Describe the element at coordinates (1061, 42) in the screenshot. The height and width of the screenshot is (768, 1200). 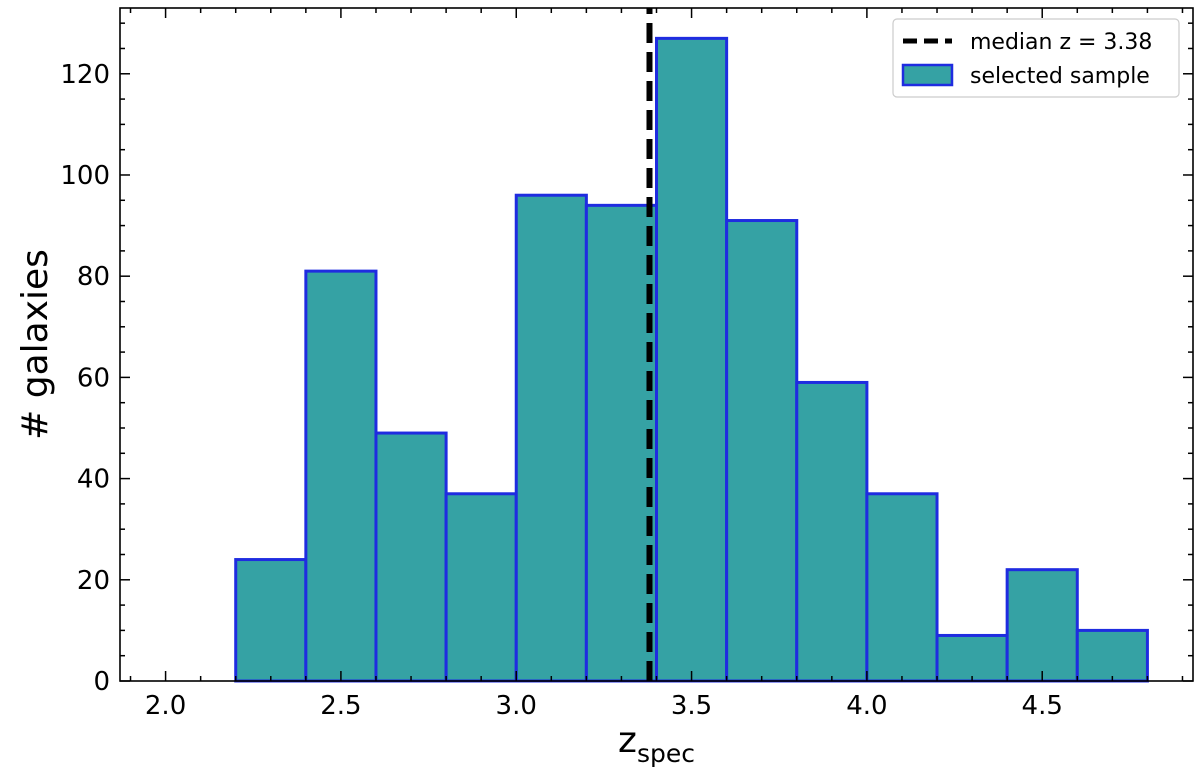
I see `legend-median-label: median z = 3.38` at that location.